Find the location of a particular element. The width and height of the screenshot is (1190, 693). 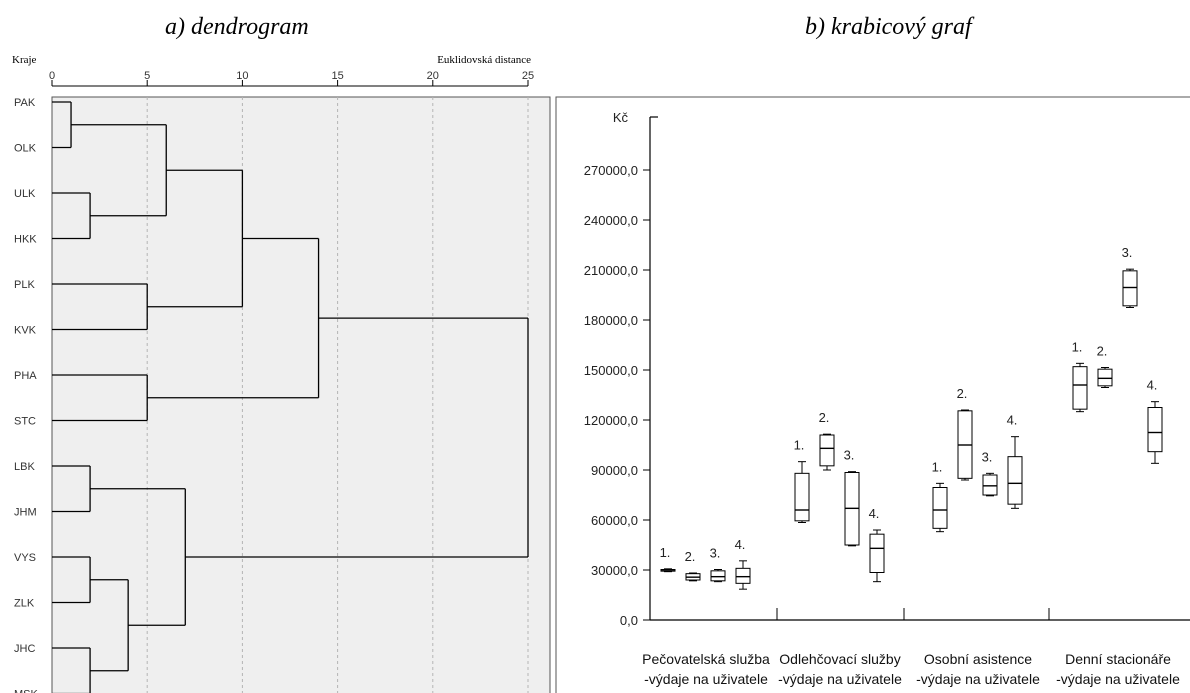

tick-label-y: 270000,0 is located at coordinates (611, 170).